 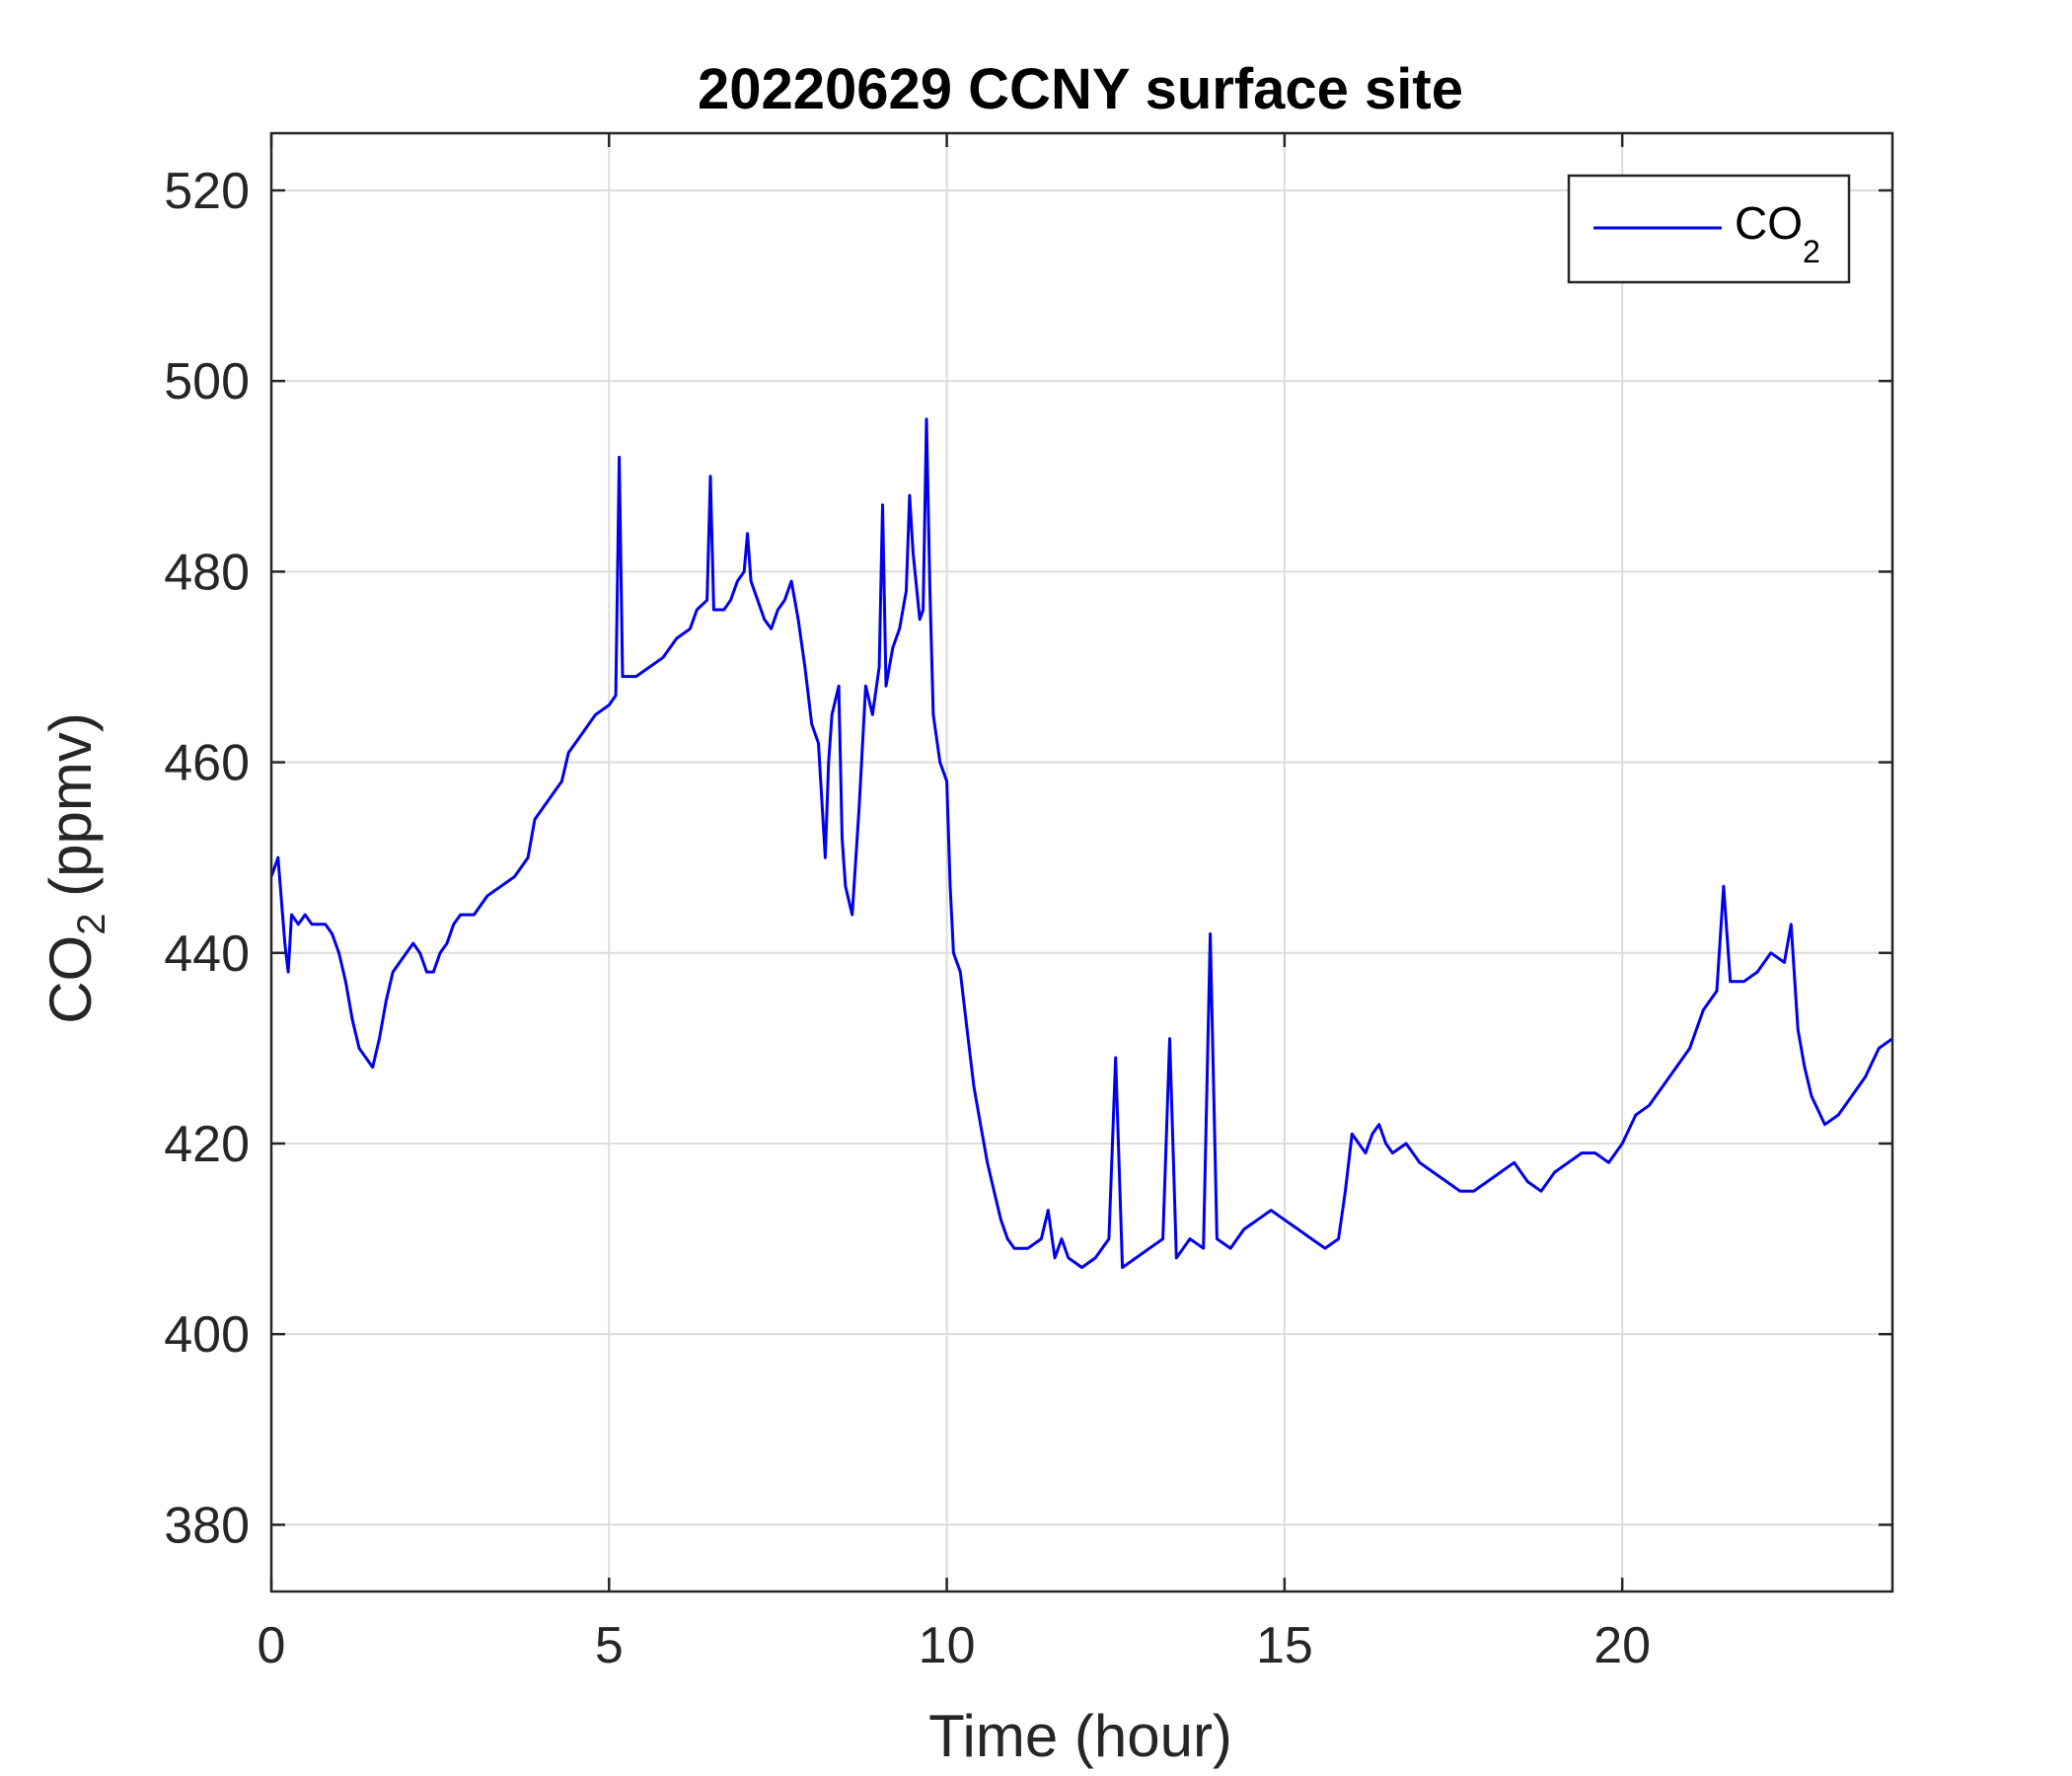 What do you see at coordinates (207, 1144) in the screenshot?
I see `y-tick-label: 420` at bounding box center [207, 1144].